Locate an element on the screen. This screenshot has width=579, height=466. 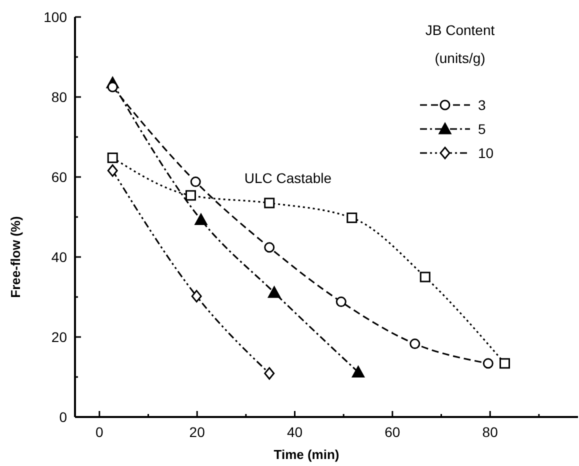
series-label: ULC Castable is located at coordinates (288, 178).